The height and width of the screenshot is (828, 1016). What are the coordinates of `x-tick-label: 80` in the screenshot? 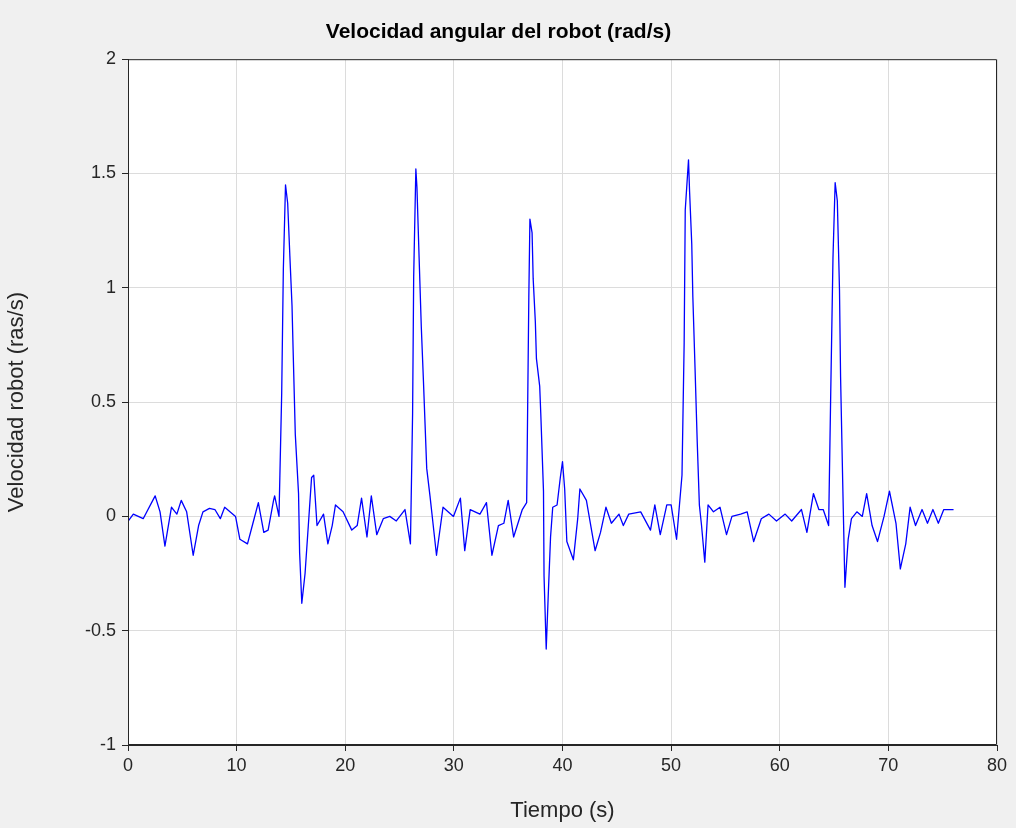 It's located at (997, 764).